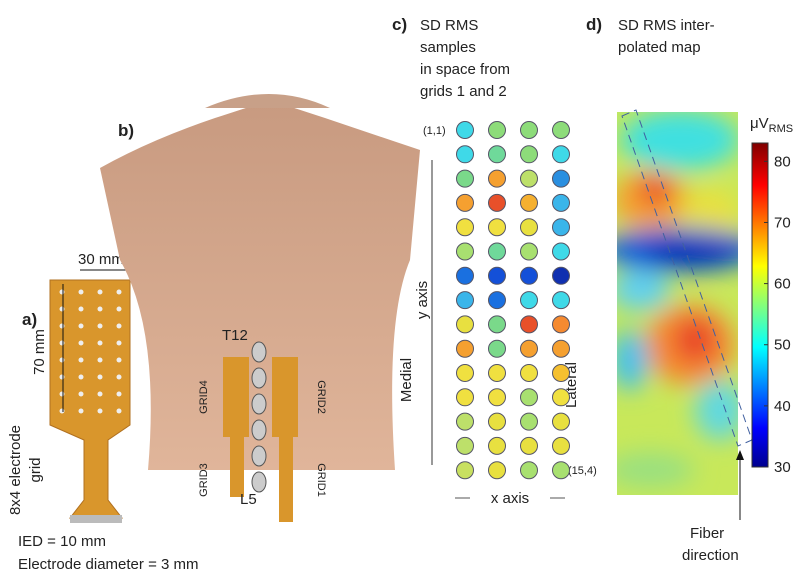  Describe the element at coordinates (510, 498) in the screenshot. I see `x-axis-label: x axis` at that location.